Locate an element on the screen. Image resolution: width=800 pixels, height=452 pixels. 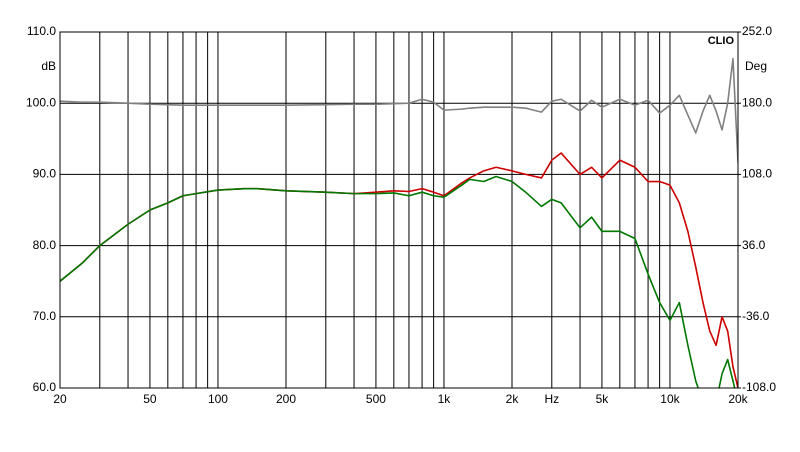
y2-tick-label: -36.0 is located at coordinates (756, 316).